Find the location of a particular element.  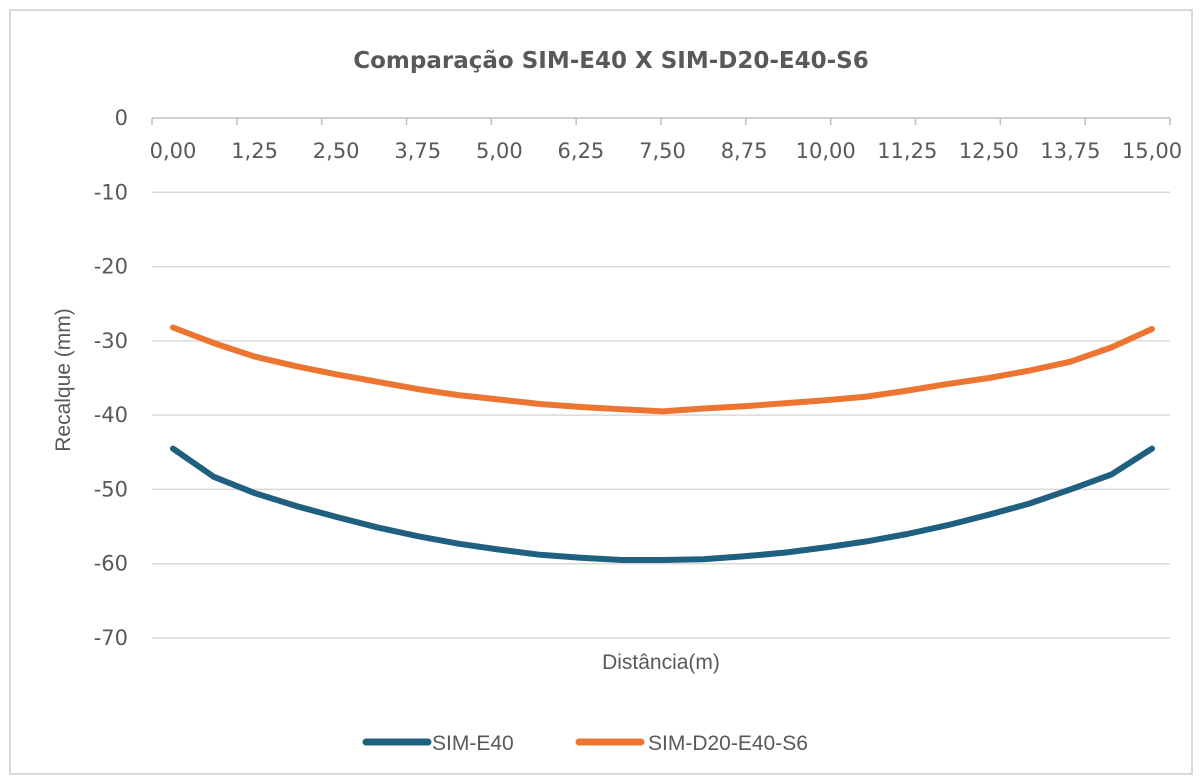

legend: SIM-E40 SIM-D20-E40-S6 is located at coordinates (585, 743).